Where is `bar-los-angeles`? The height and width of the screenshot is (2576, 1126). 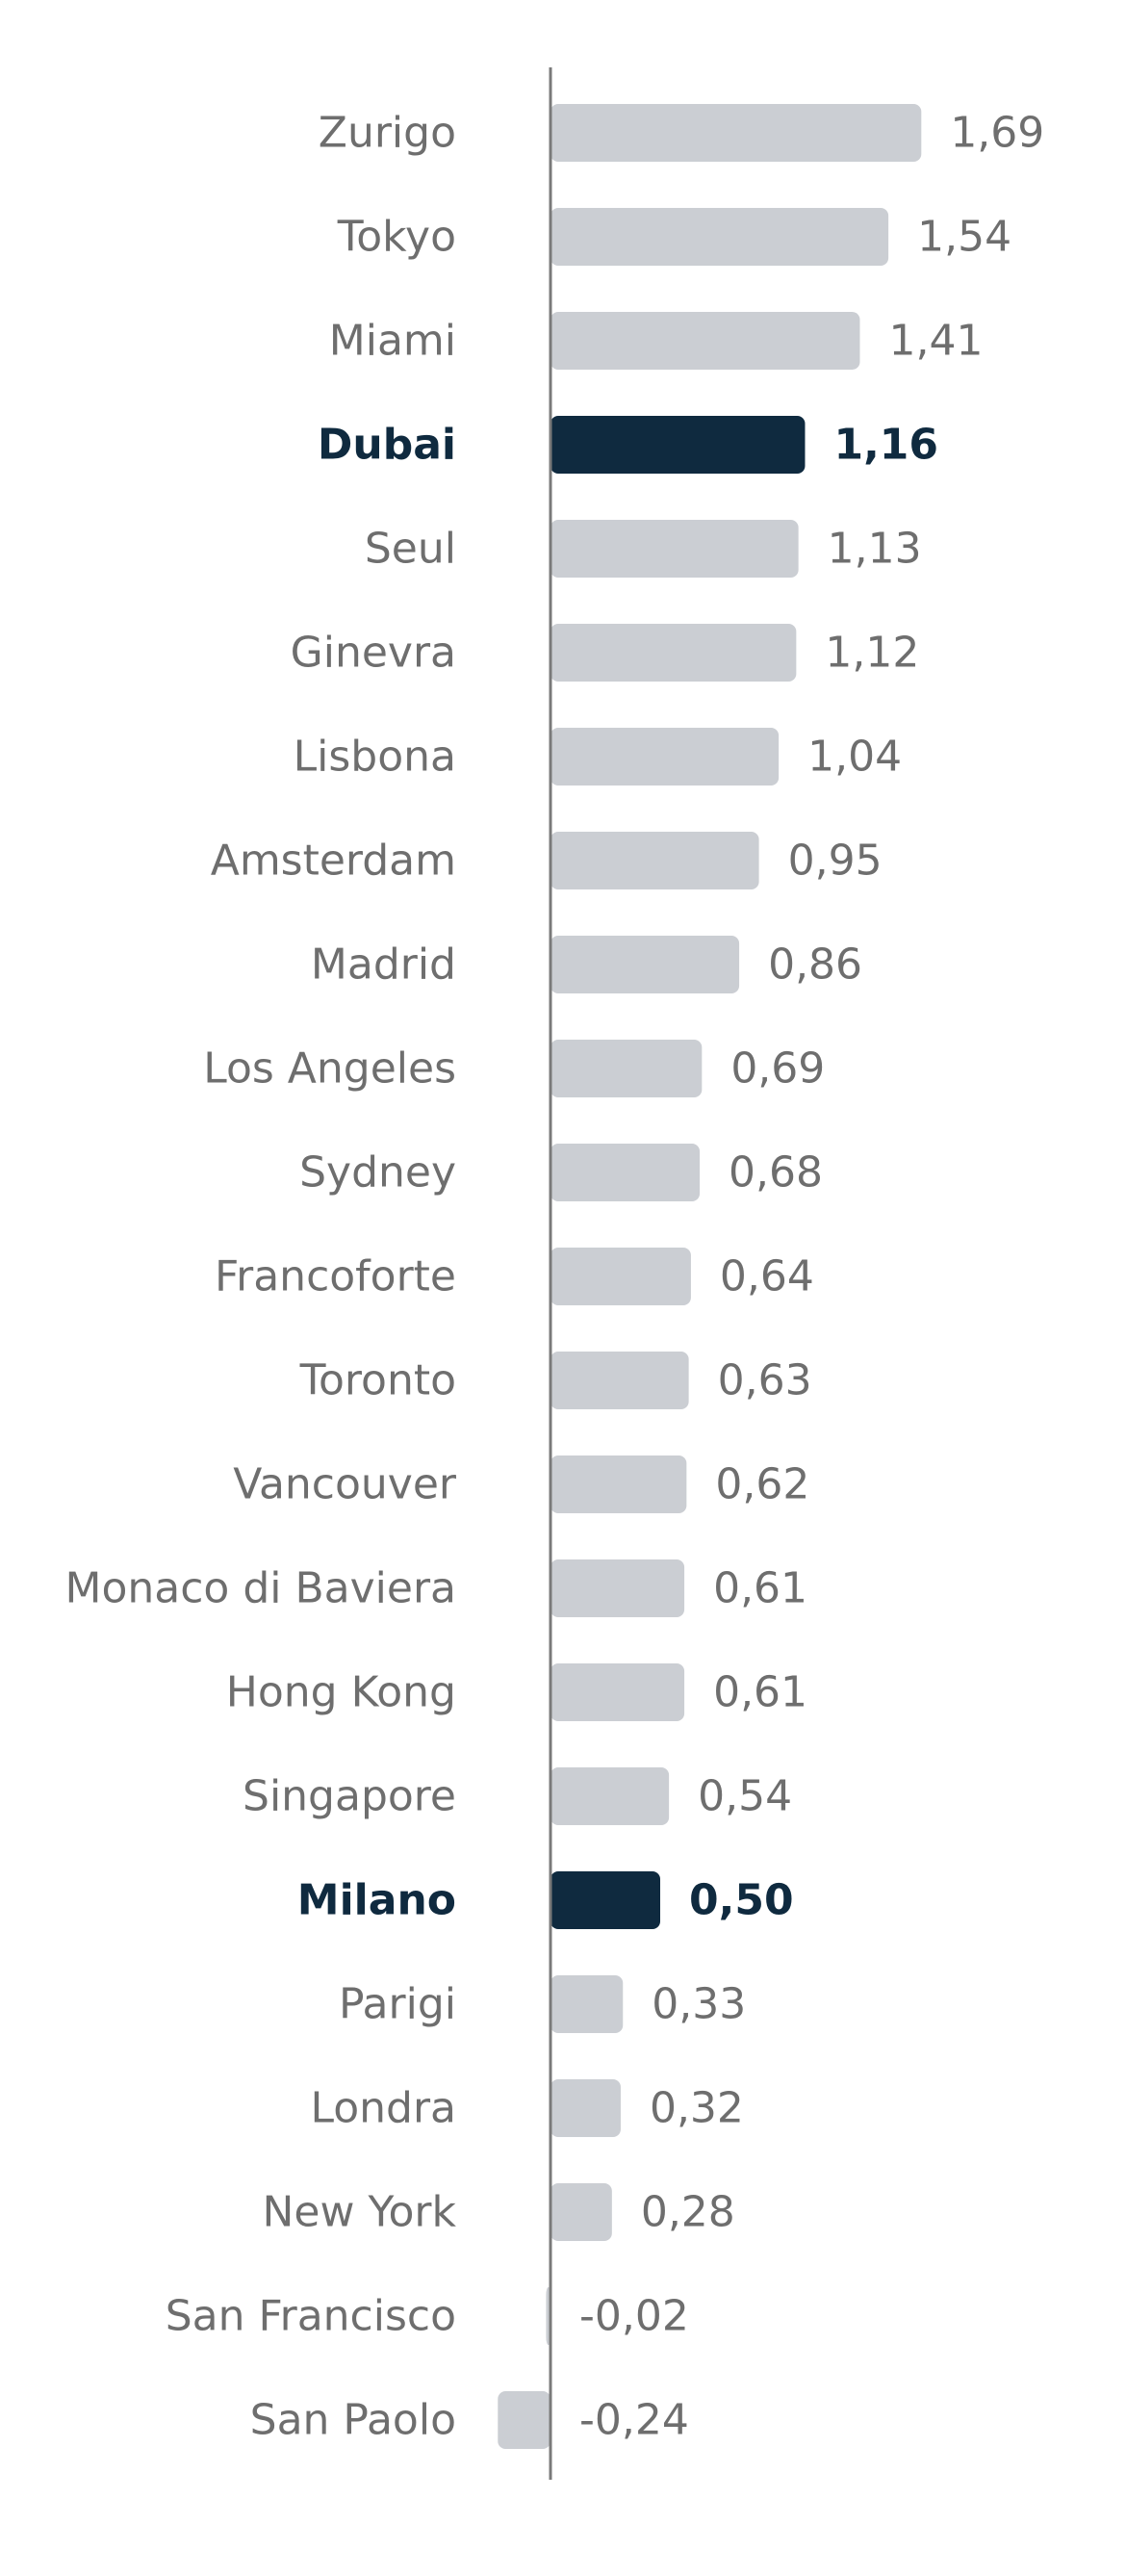
bar-los-angeles is located at coordinates (627, 1068).